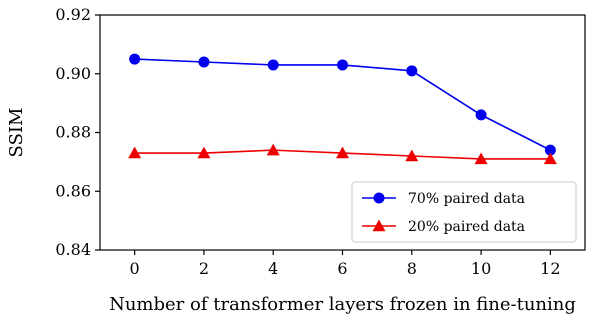 The width and height of the screenshot is (598, 320). Describe the element at coordinates (481, 268) in the screenshot. I see `x-tick-label: 10` at that location.